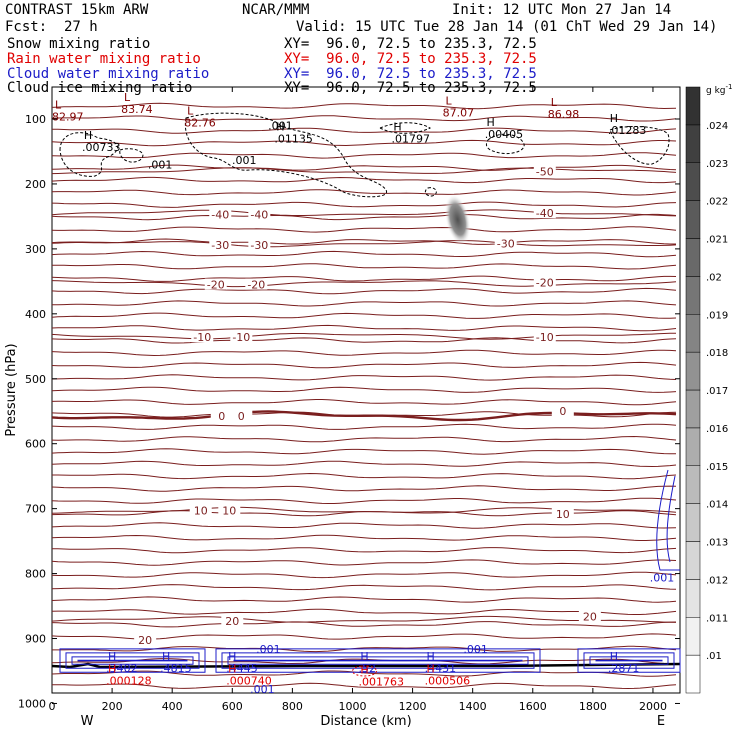  What do you see at coordinates (112, 706) in the screenshot?
I see `x-tick-label: 200` at bounding box center [112, 706].